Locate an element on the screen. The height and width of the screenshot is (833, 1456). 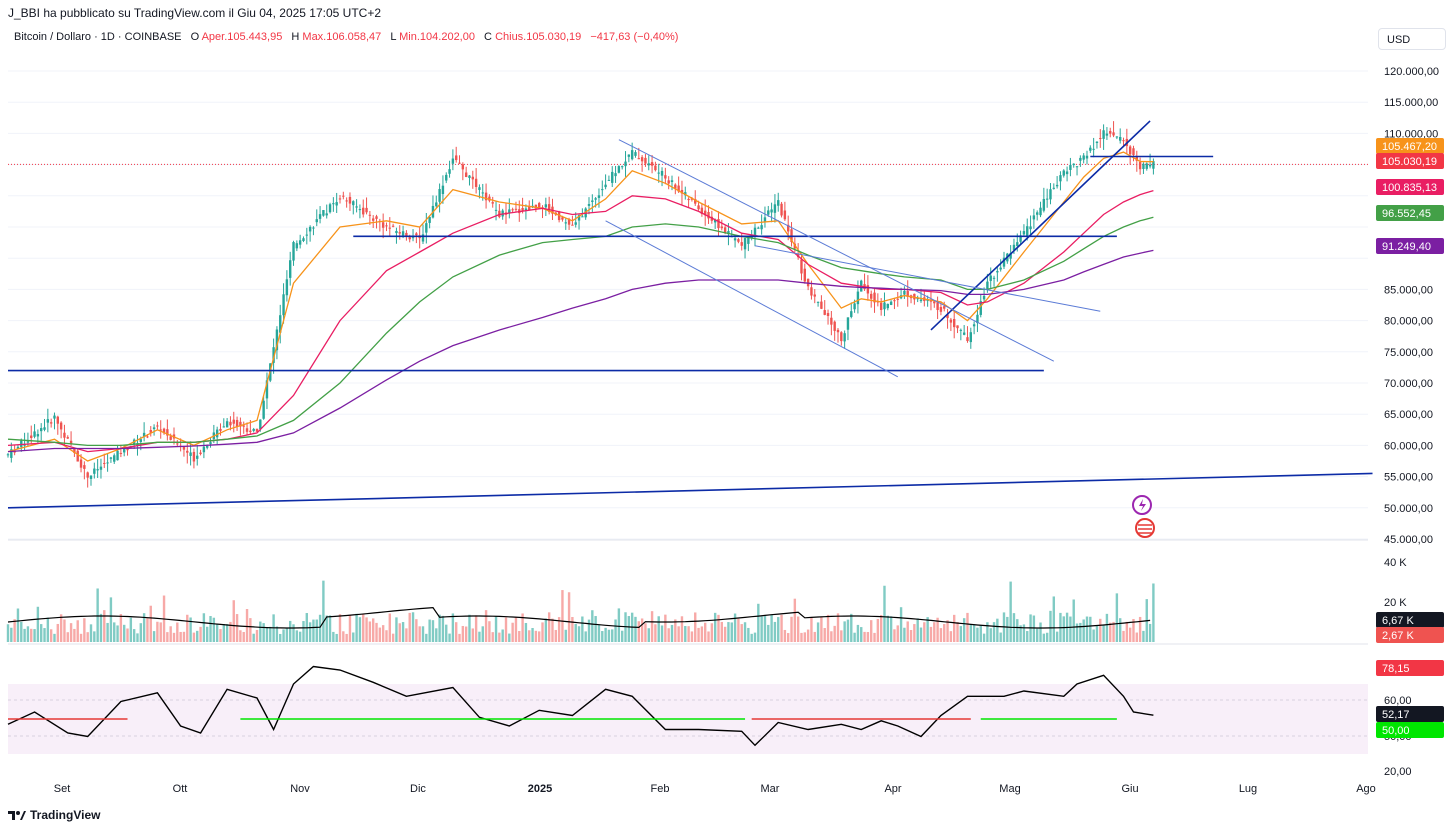
volume-label: 2,67 K is located at coordinates (1398, 636).